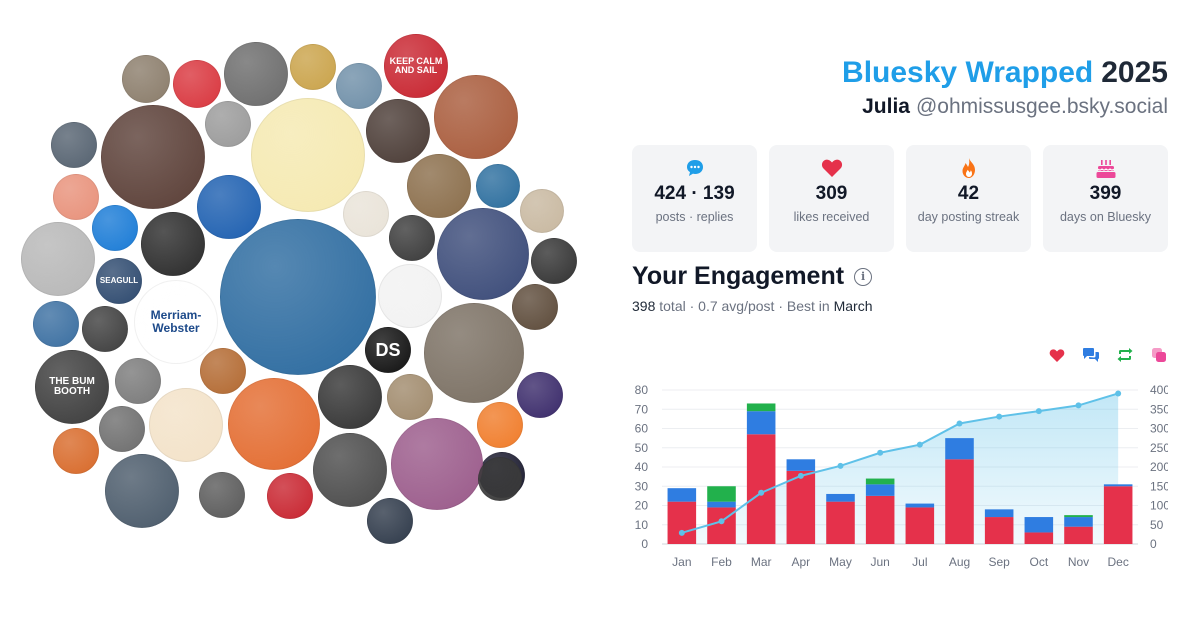 Image resolution: width=1200 pixels, height=630 pixels. What do you see at coordinates (738, 276) in the screenshot?
I see `engagement-title: Your Engagement` at bounding box center [738, 276].